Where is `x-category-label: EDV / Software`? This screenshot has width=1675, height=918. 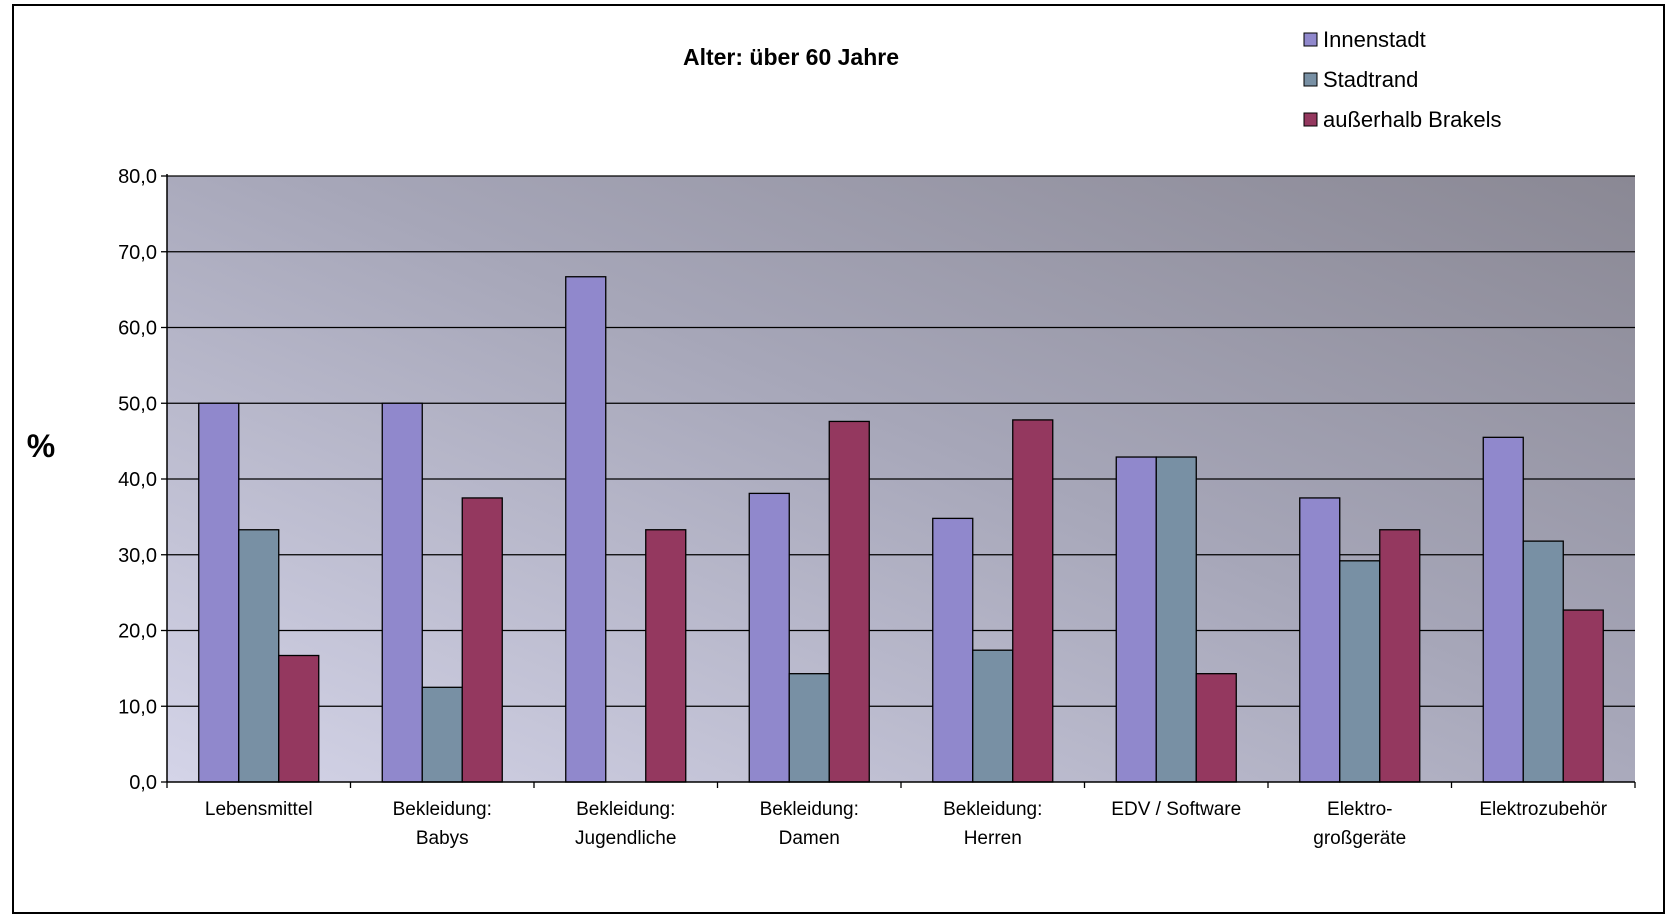
x-category-label: EDV / Software is located at coordinates (1176, 809).